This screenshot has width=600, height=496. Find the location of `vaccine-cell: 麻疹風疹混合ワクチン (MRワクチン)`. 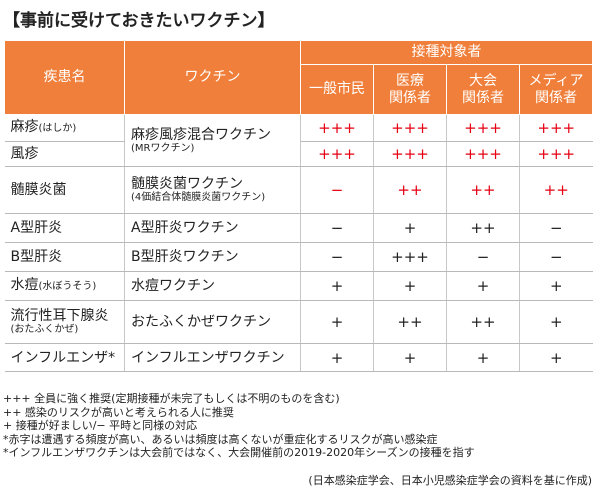

vaccine-cell: 麻疹風疹混合ワクチン (MRワクチン) is located at coordinates (212, 140).